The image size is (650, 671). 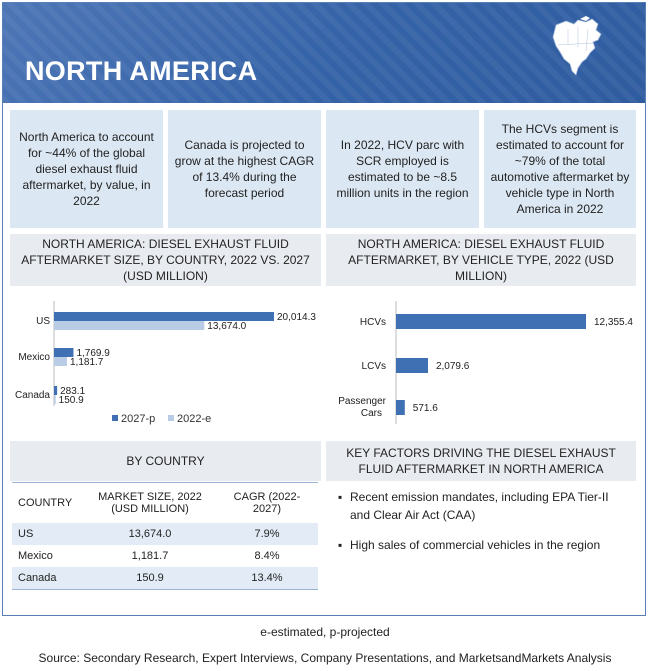 What do you see at coordinates (267, 578) in the screenshot?
I see `row-cagr: 13.4%` at bounding box center [267, 578].